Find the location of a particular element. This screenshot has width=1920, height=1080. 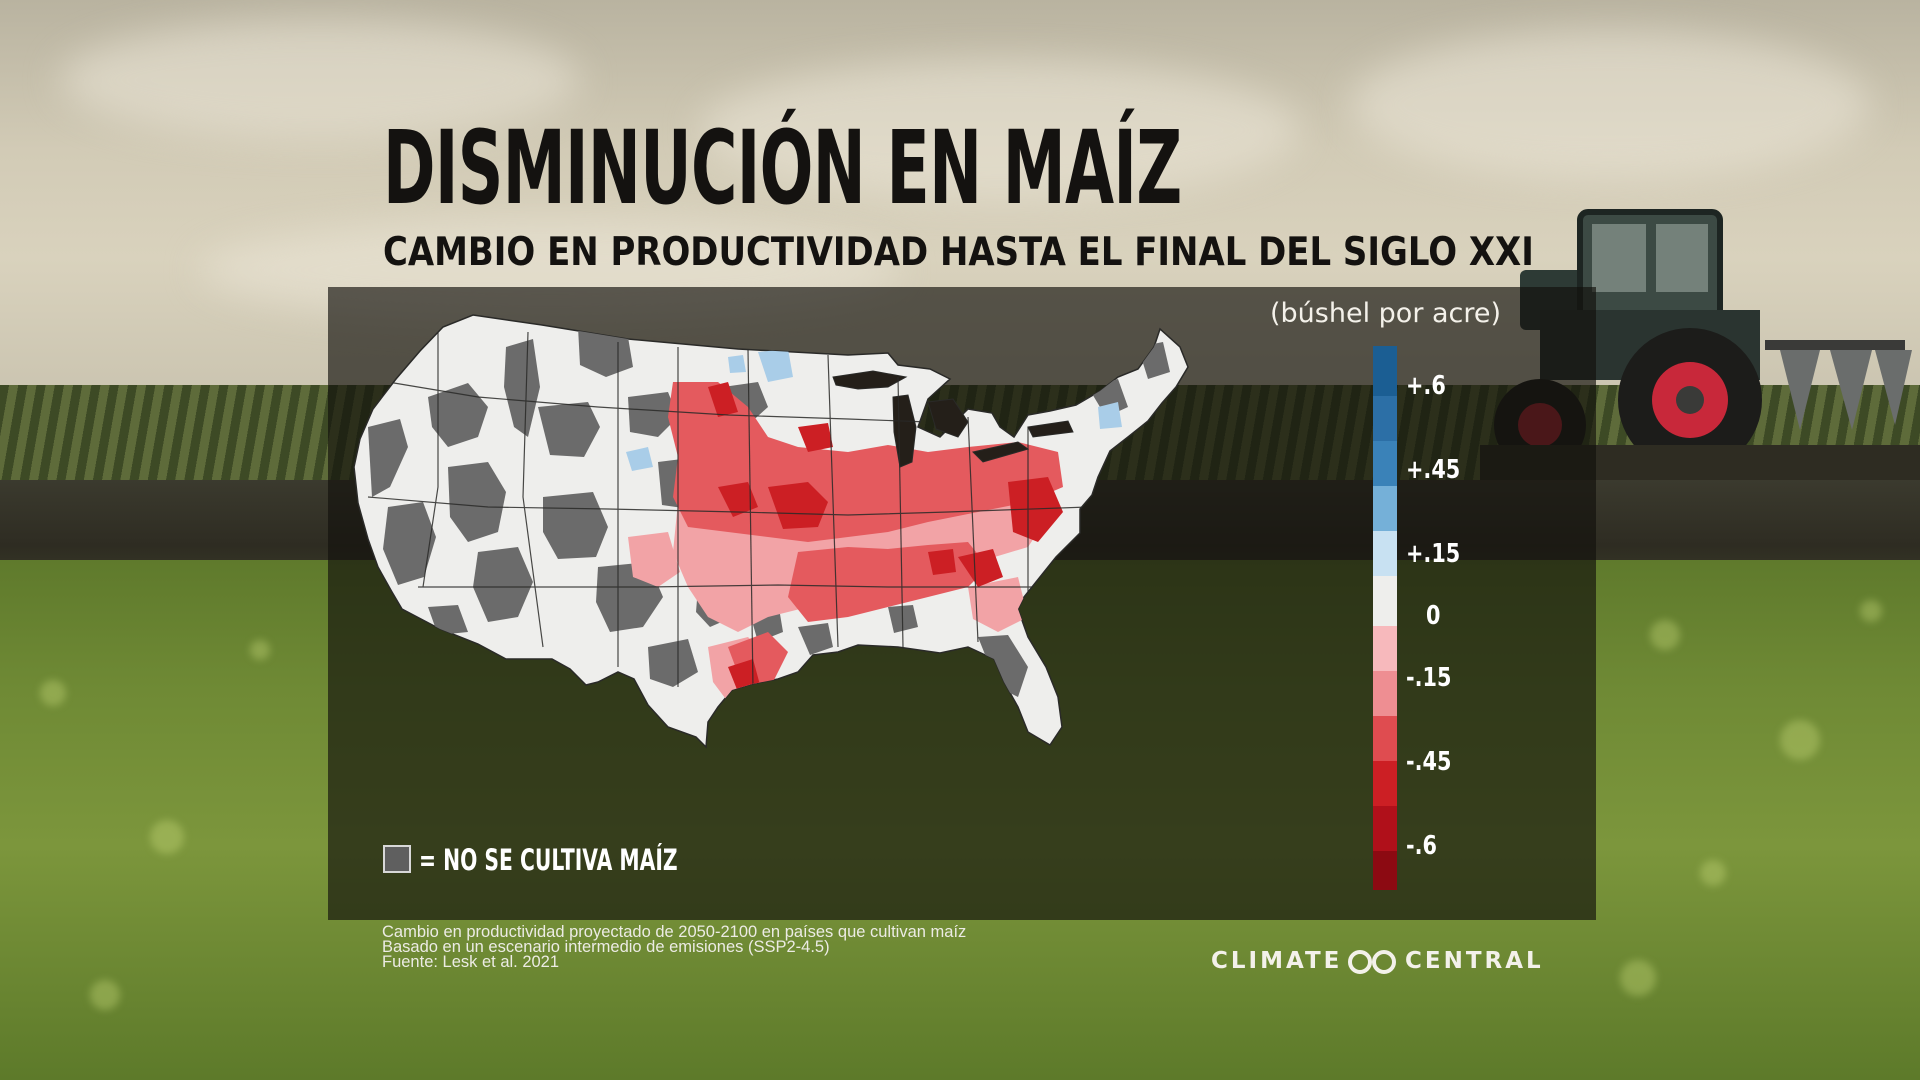

climate-central-logo: CLIMATE CENTRAL is located at coordinates (1376, 963).